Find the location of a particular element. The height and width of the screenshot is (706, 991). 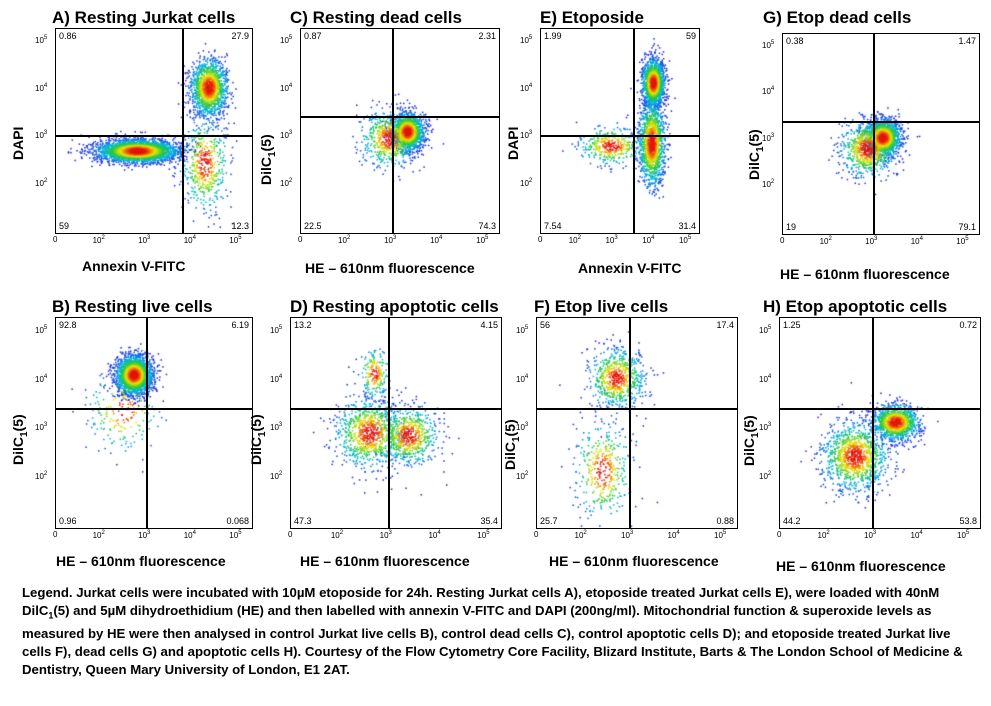

panel-A-gate-horizontal is located at coordinates (154, 136).